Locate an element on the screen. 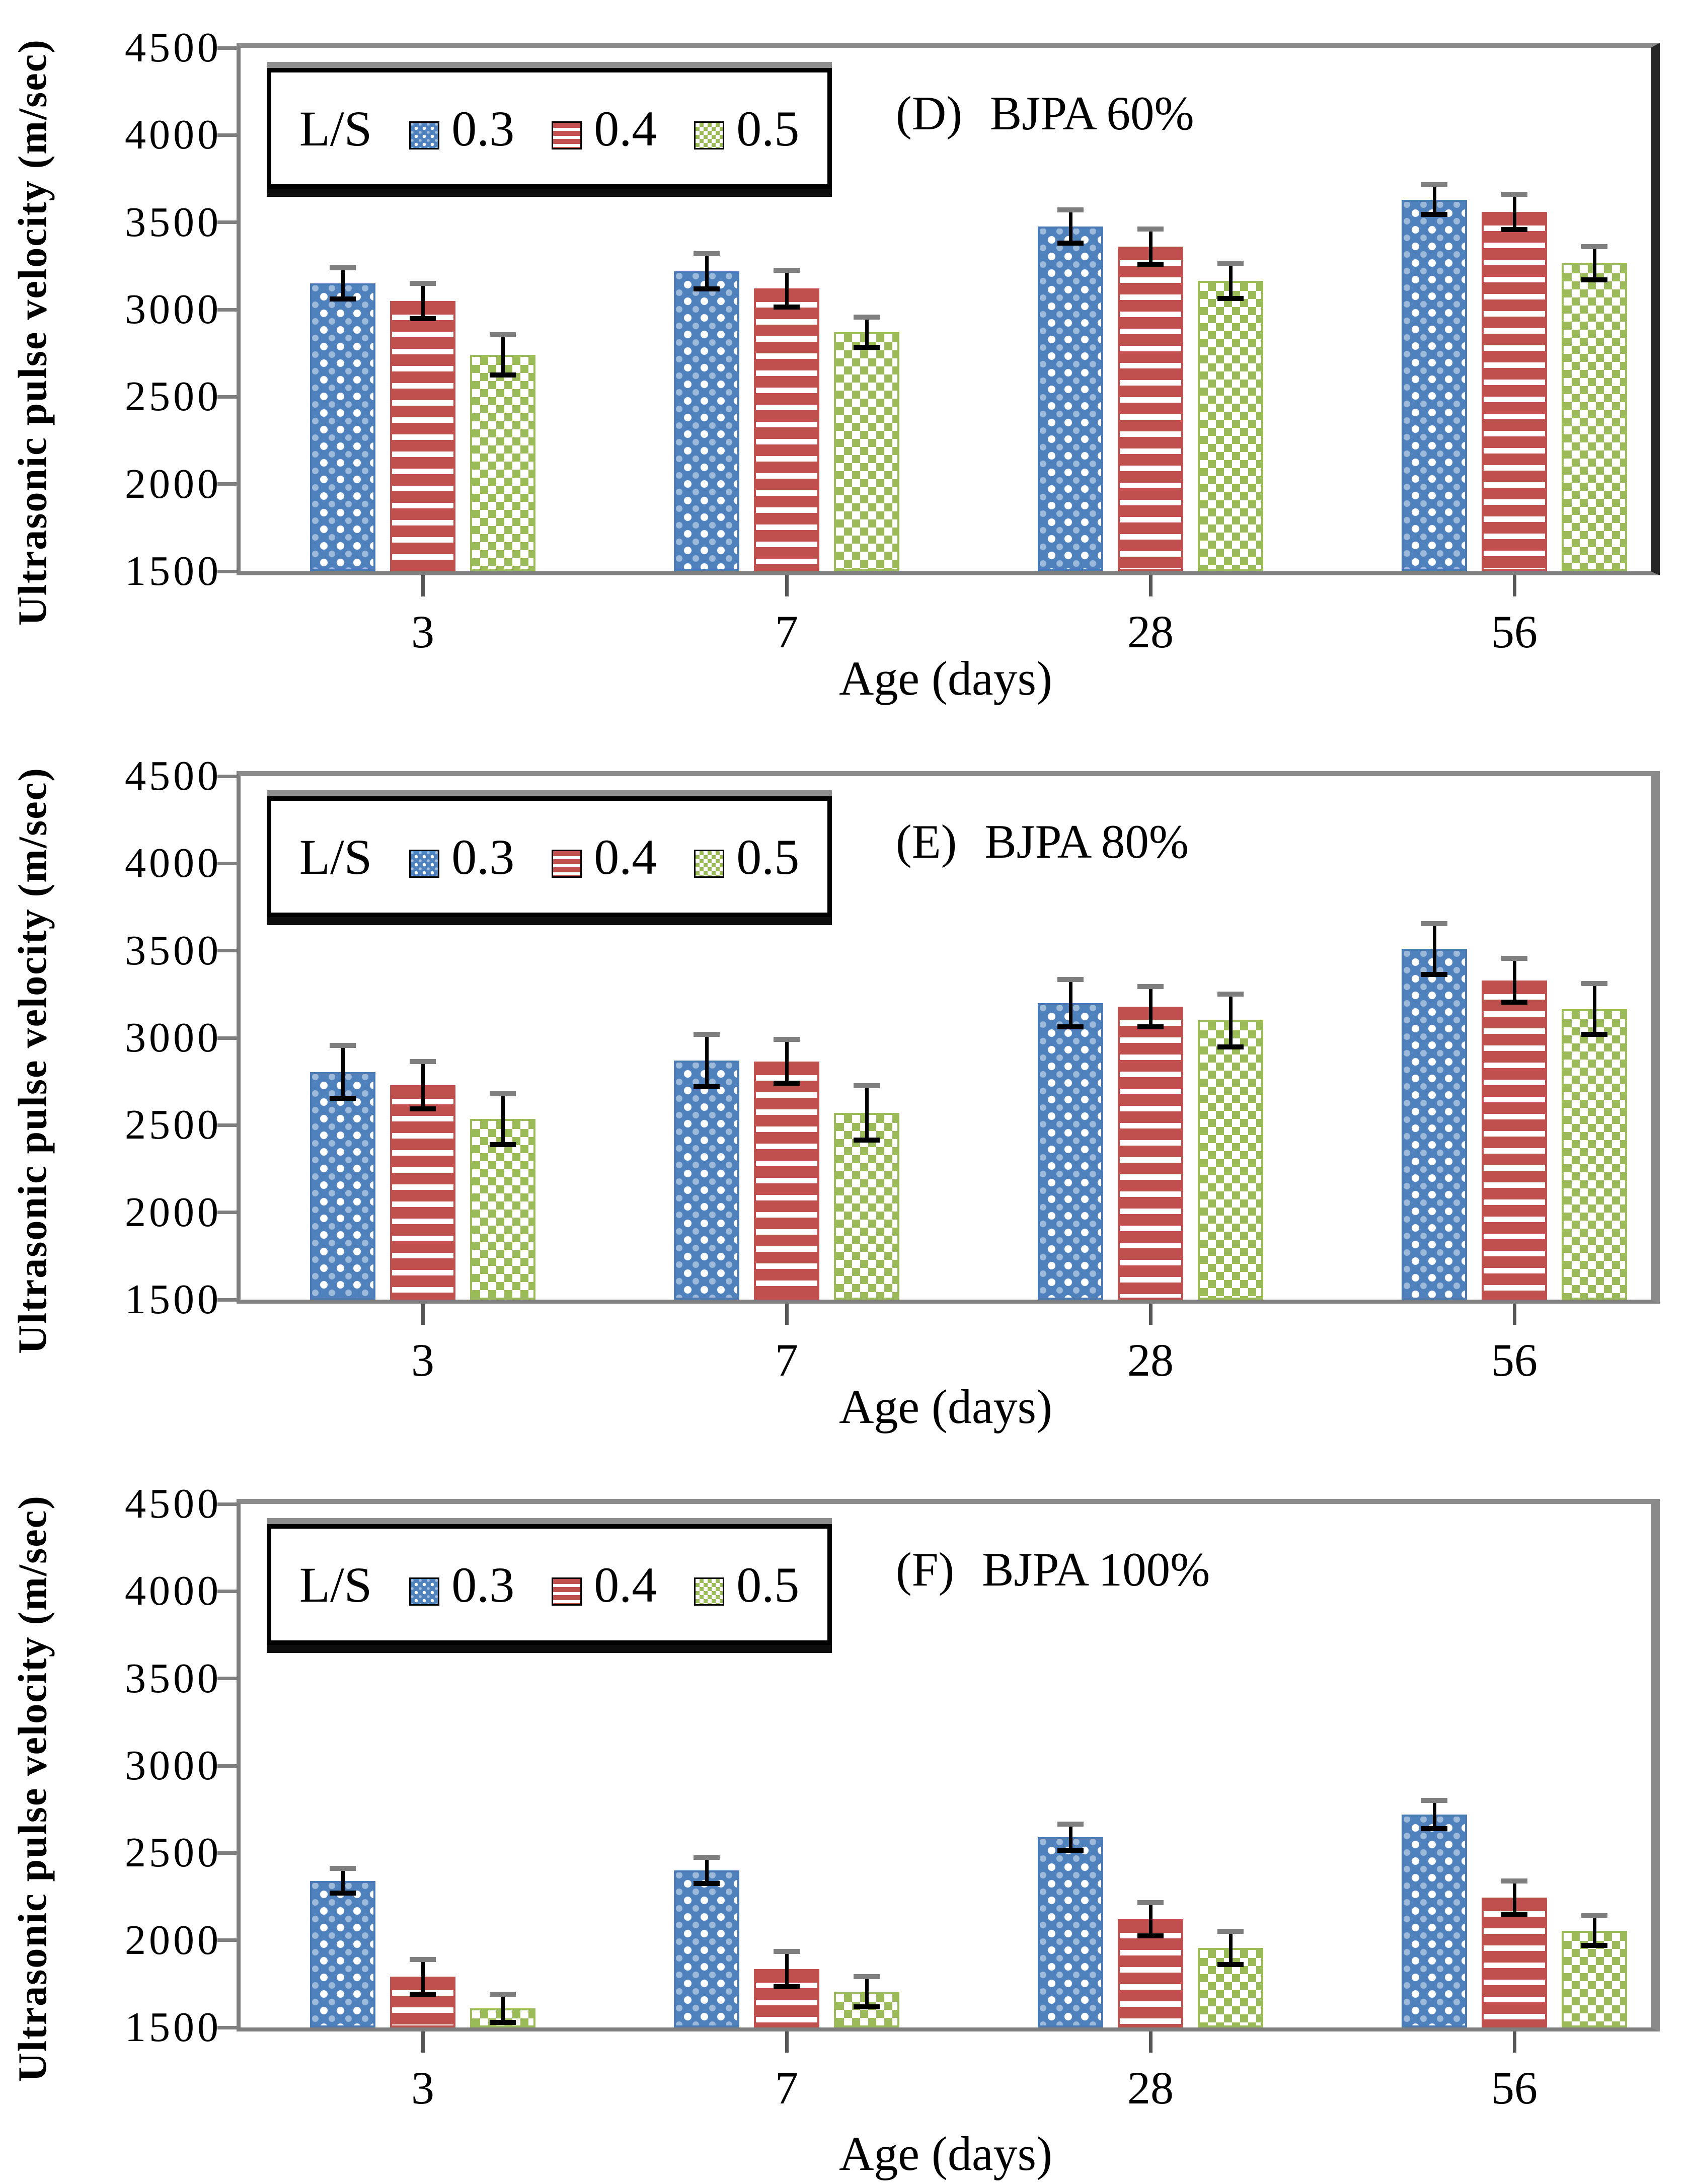 The width and height of the screenshot is (1690, 2184). series-0.3-swatch-icon is located at coordinates (424, 135).